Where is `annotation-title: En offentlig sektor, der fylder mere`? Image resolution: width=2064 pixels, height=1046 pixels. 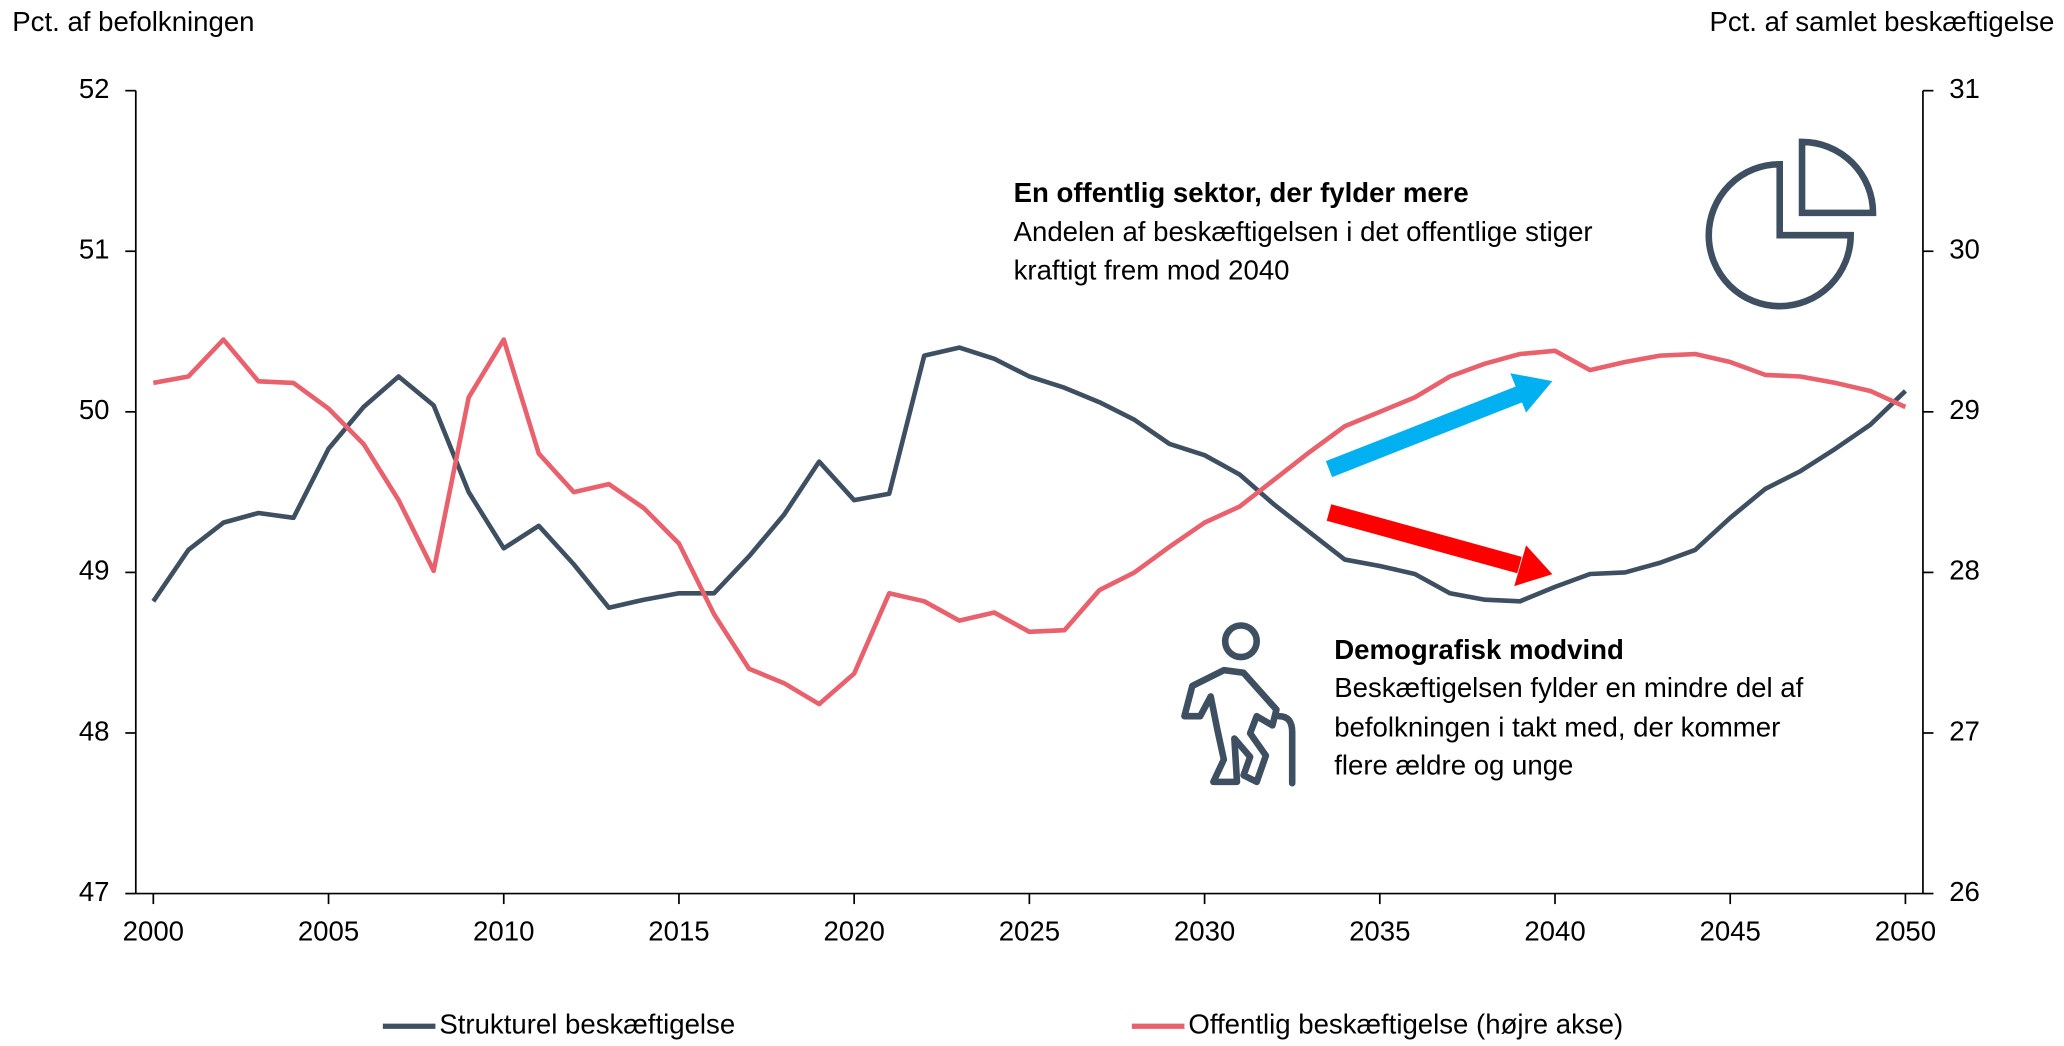 annotation-title: En offentlig sektor, der fylder mere is located at coordinates (1241, 192).